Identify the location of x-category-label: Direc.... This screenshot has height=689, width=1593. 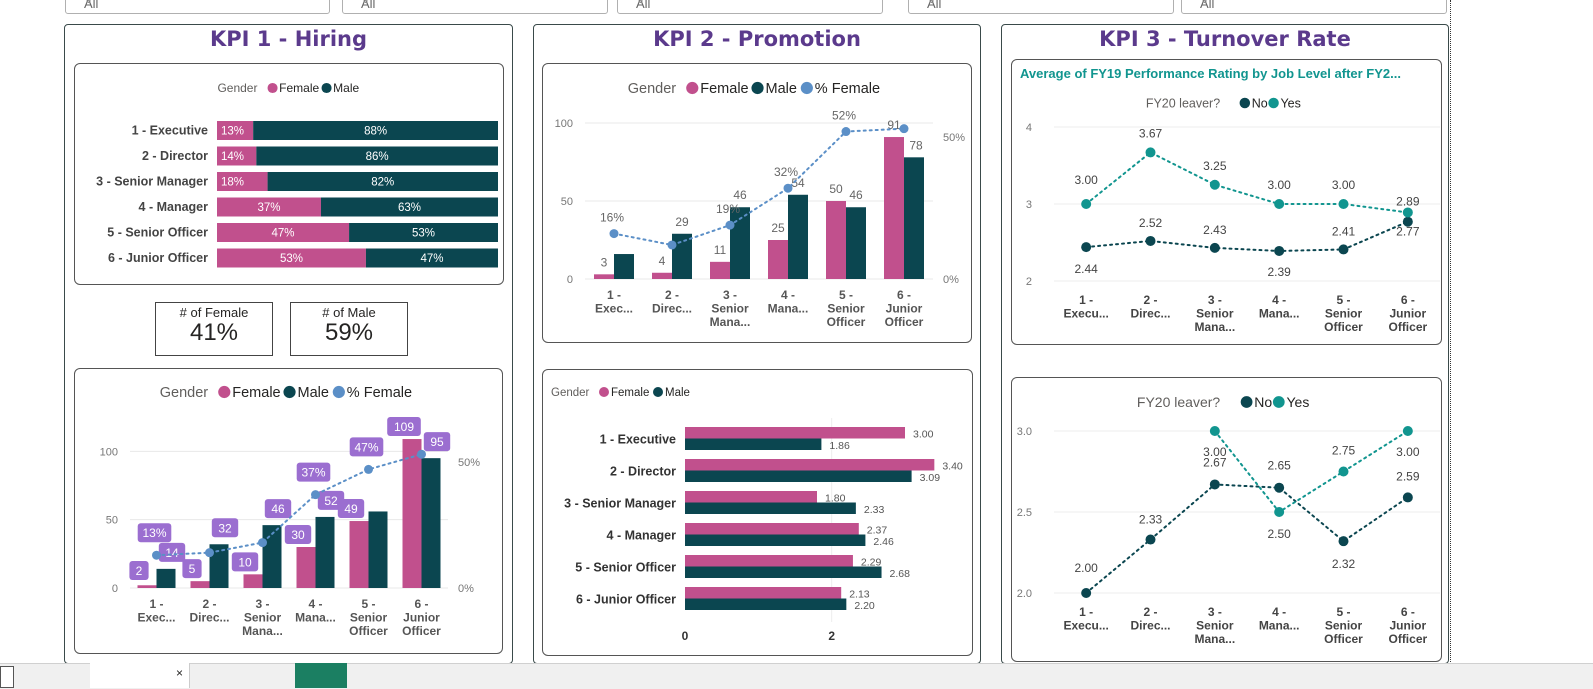
(1150, 626).